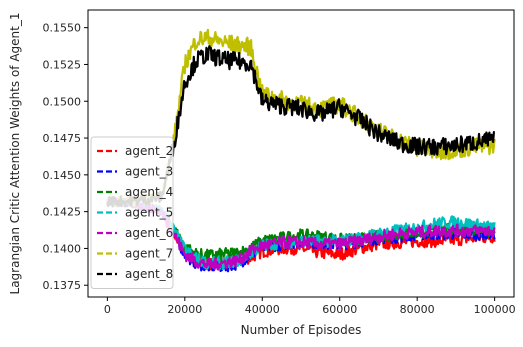  I want to click on y-tick-label: 0.1375, so click(62, 285).